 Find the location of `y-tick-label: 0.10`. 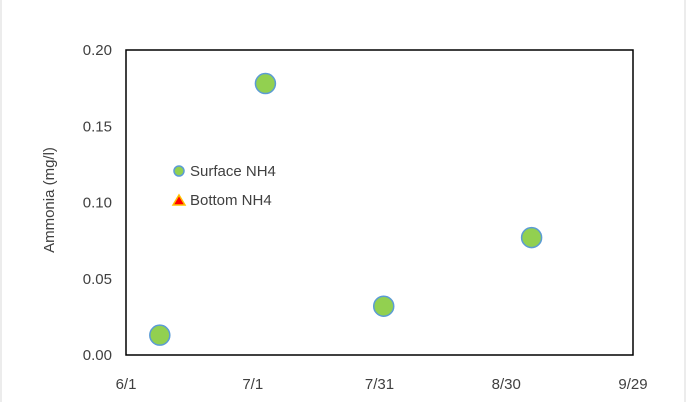

y-tick-label: 0.10 is located at coordinates (97, 203).